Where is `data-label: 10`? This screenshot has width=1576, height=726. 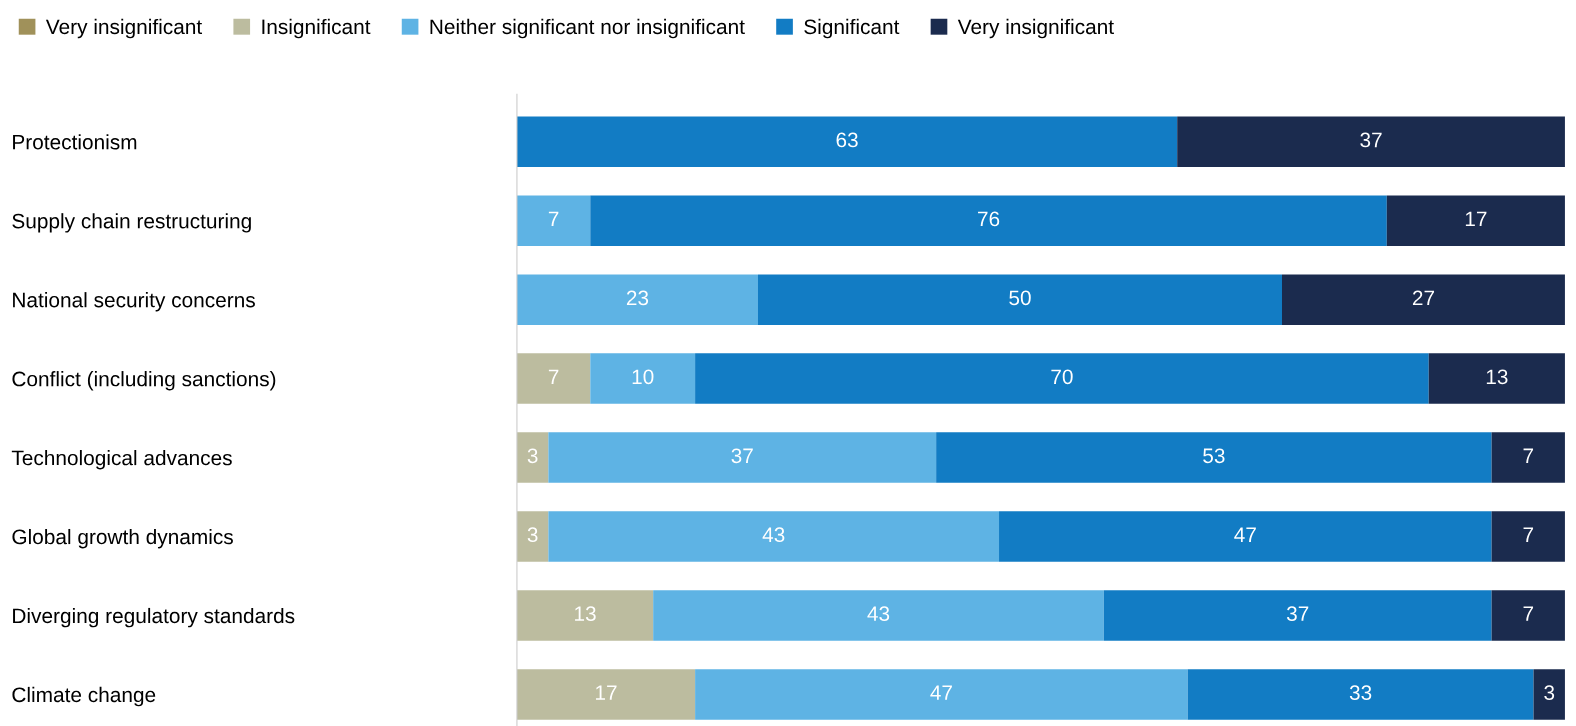 data-label: 10 is located at coordinates (643, 377).